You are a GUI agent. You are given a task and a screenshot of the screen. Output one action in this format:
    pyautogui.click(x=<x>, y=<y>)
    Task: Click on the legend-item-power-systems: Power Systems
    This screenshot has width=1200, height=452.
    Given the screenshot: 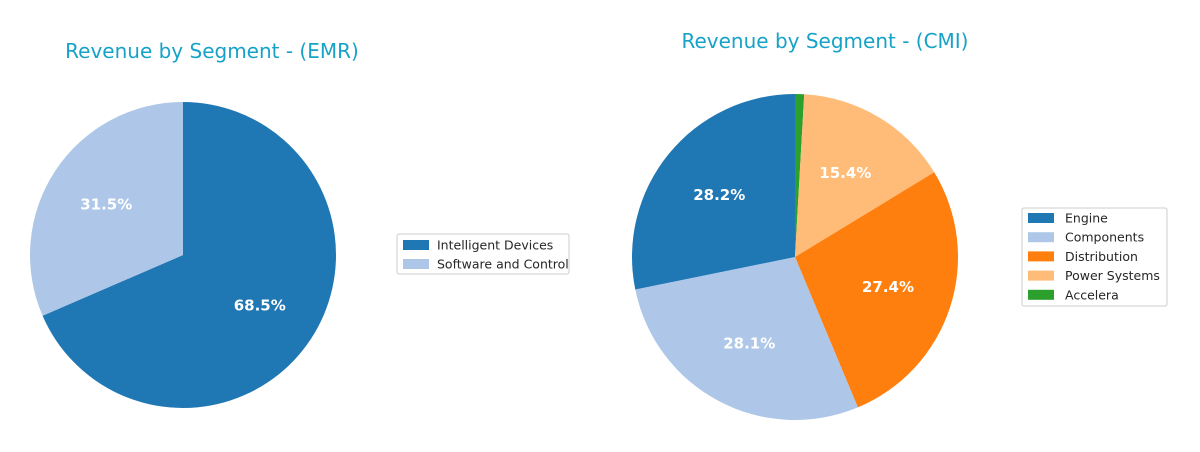 What is the action you would take?
    pyautogui.click(x=1094, y=275)
    